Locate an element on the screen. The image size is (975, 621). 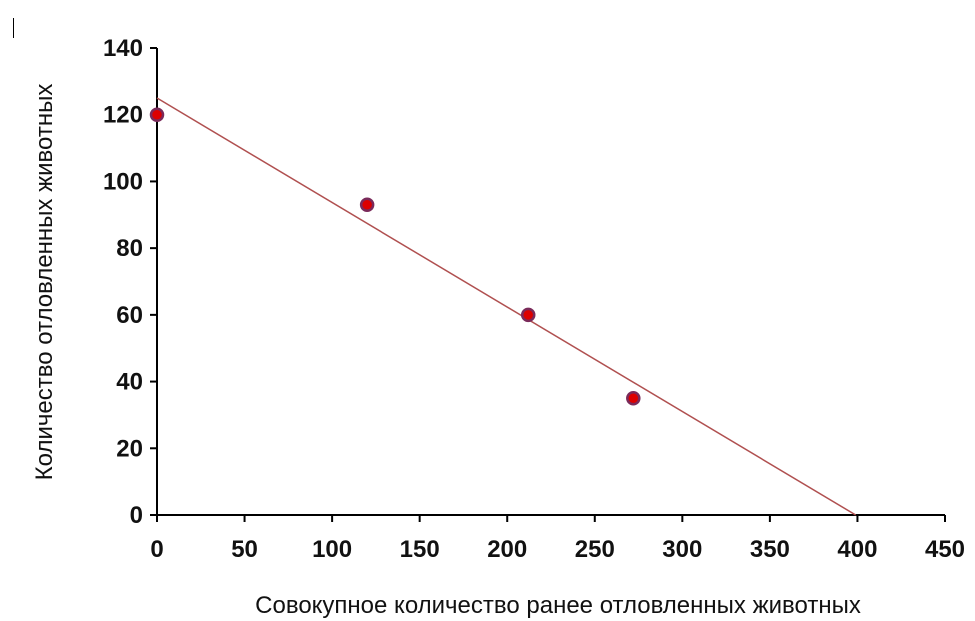
x-tick-label: 250 is located at coordinates (595, 549).